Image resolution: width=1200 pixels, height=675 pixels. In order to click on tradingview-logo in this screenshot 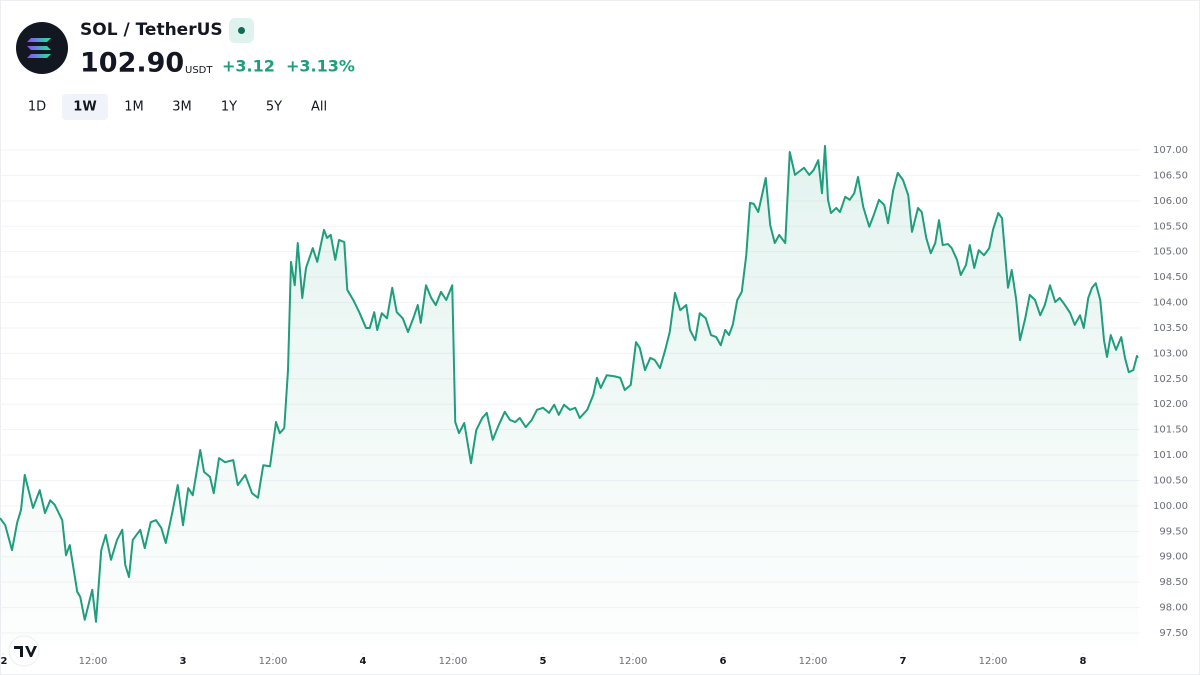, I will do `click(24, 651)`.